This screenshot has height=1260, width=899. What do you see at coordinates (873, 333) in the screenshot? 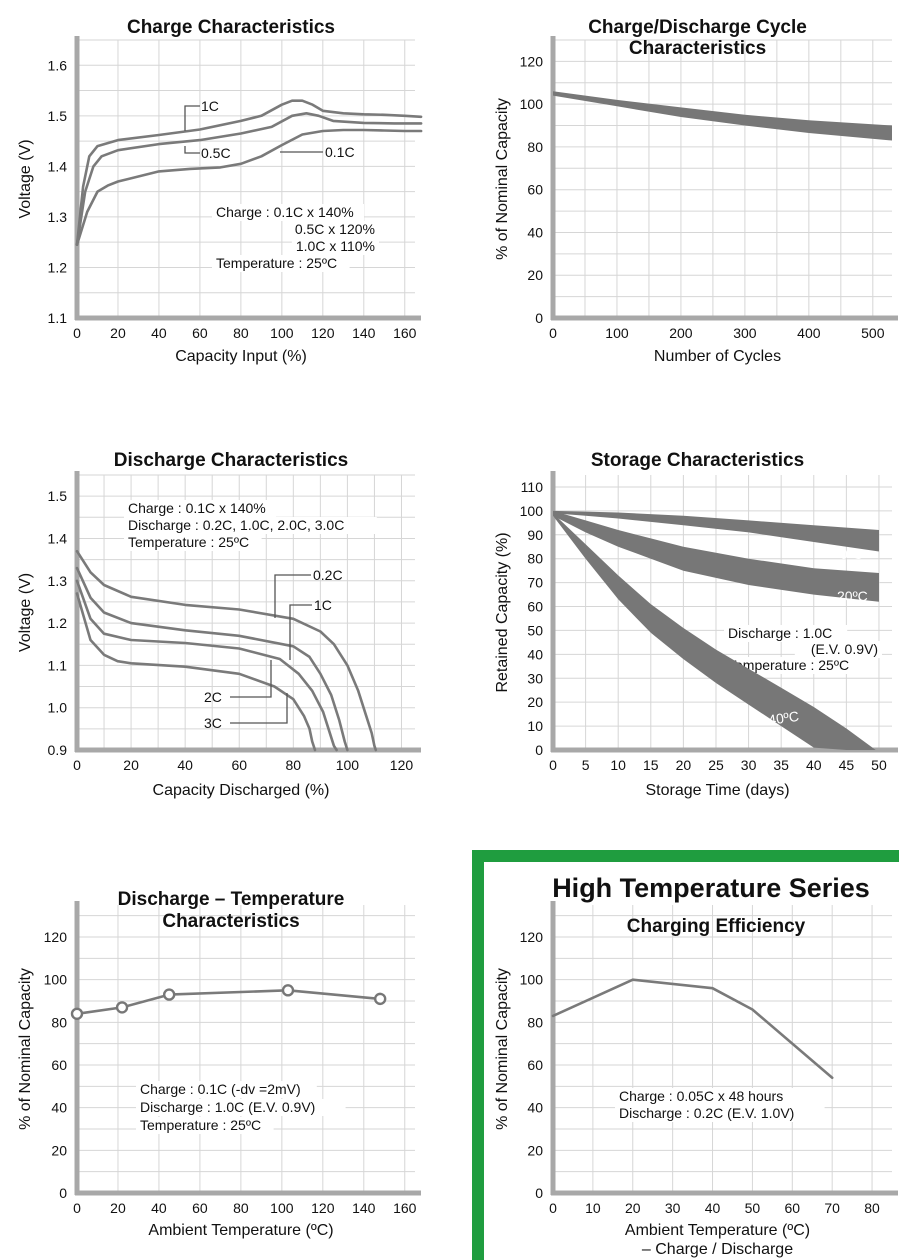
I see `x-tick-label: 500` at bounding box center [873, 333].